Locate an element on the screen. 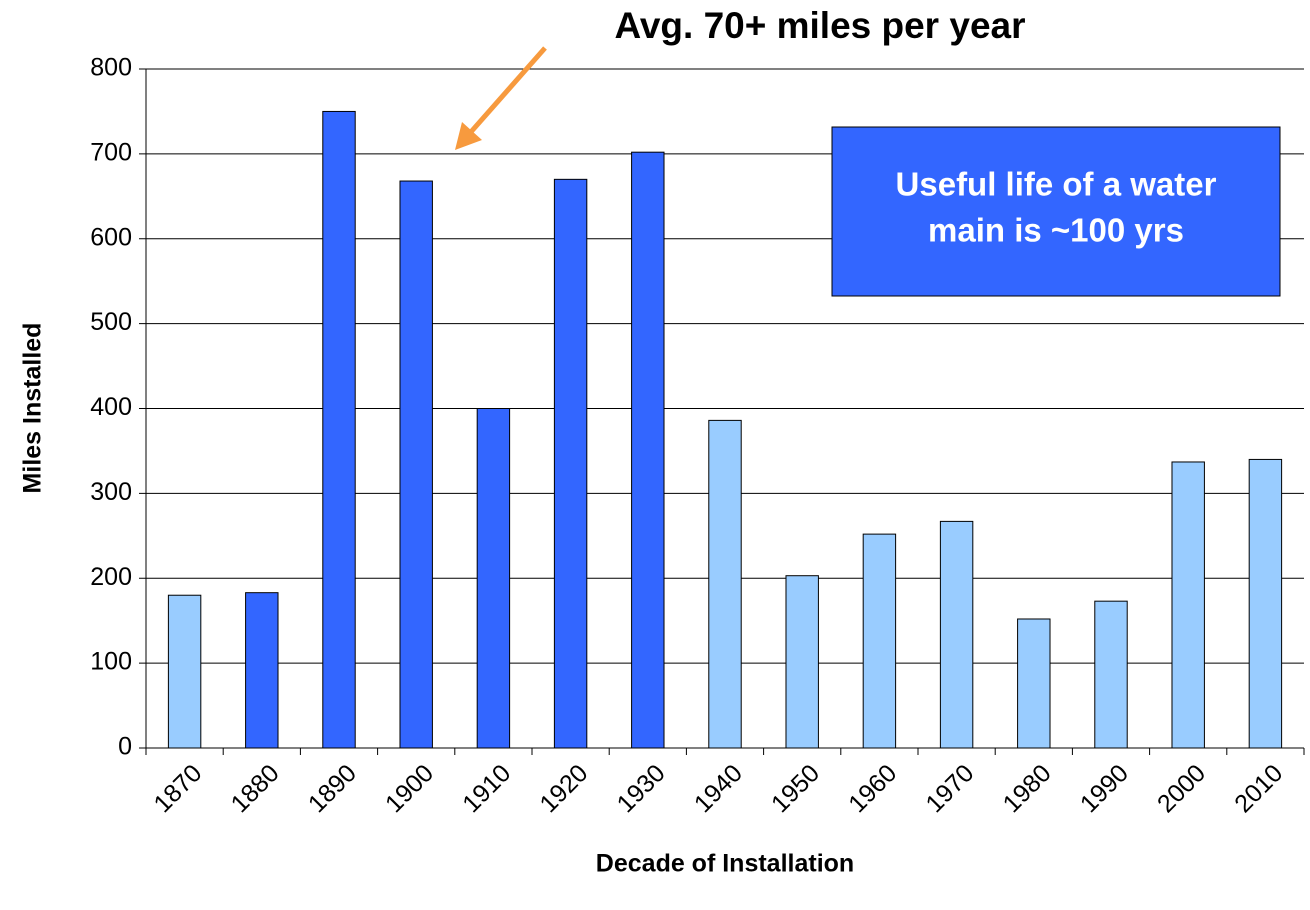 This screenshot has height=910, width=1310. callout-text: main is ~100 yrs is located at coordinates (1056, 230).